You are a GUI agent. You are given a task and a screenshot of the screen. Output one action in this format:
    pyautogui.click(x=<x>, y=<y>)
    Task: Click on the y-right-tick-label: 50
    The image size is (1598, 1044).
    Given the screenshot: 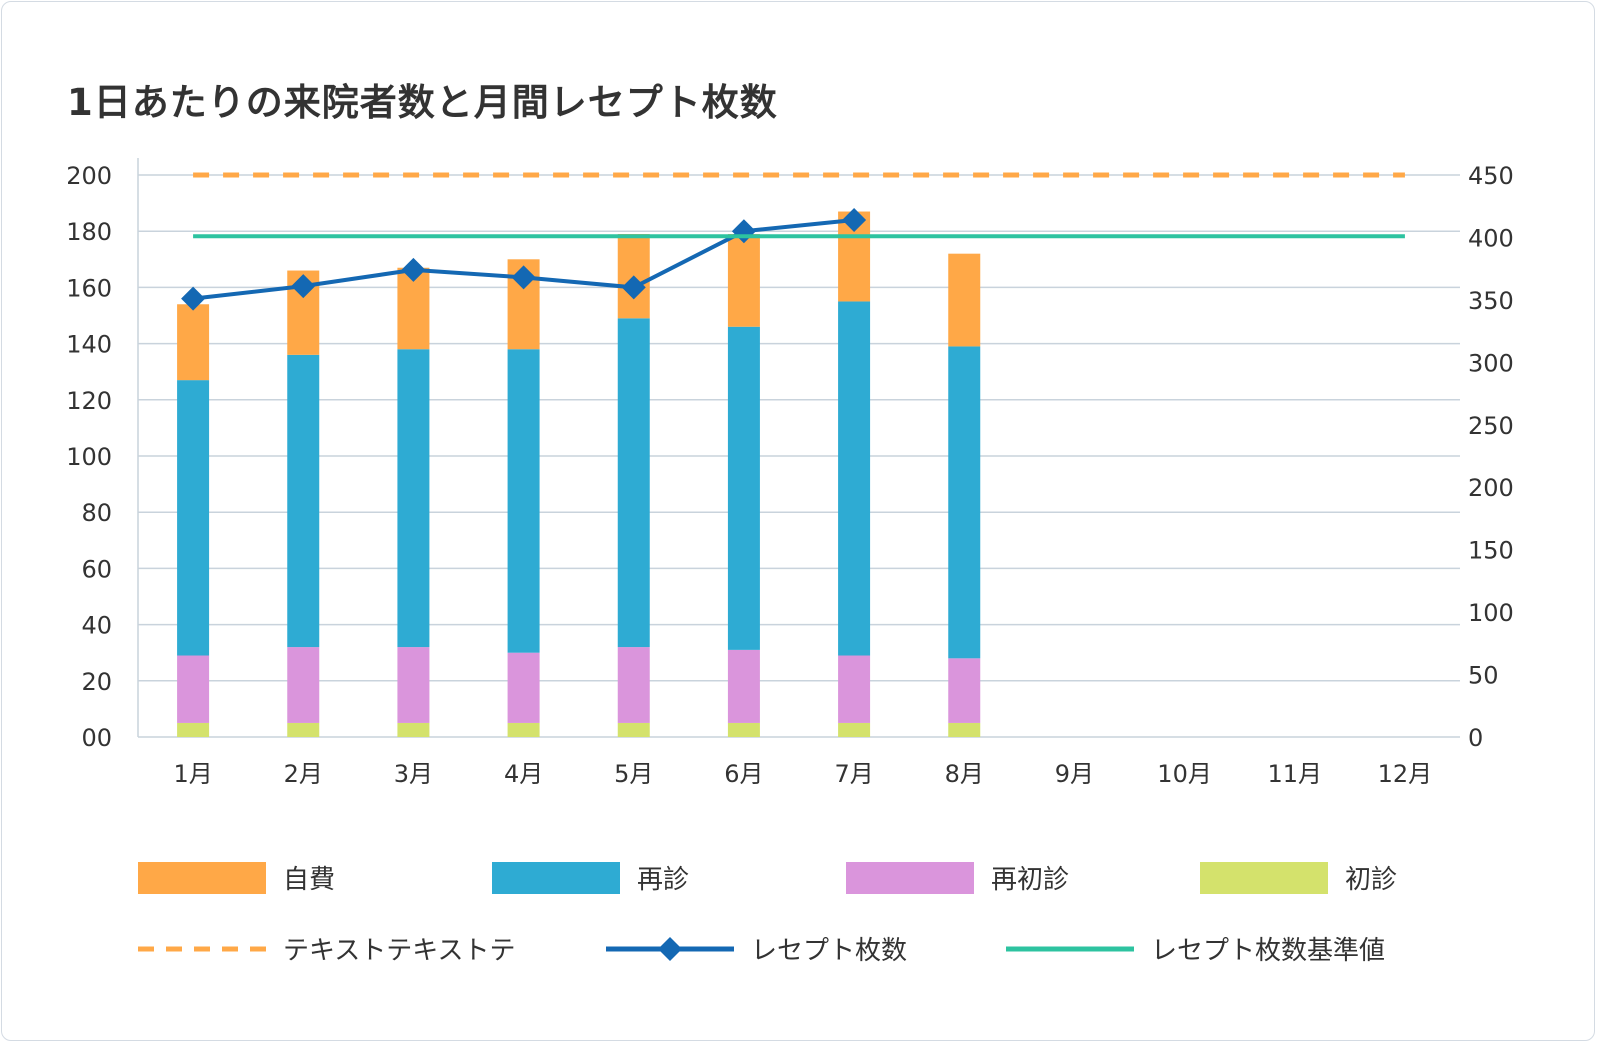 What is the action you would take?
    pyautogui.click(x=1483, y=676)
    